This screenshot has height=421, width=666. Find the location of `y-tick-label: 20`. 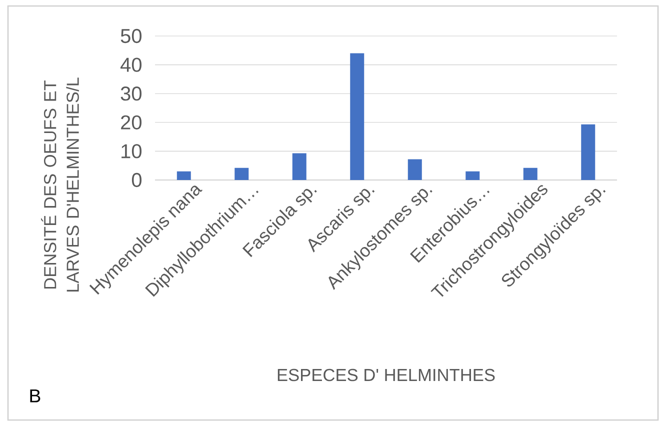

y-tick-label: 20 is located at coordinates (131, 122).